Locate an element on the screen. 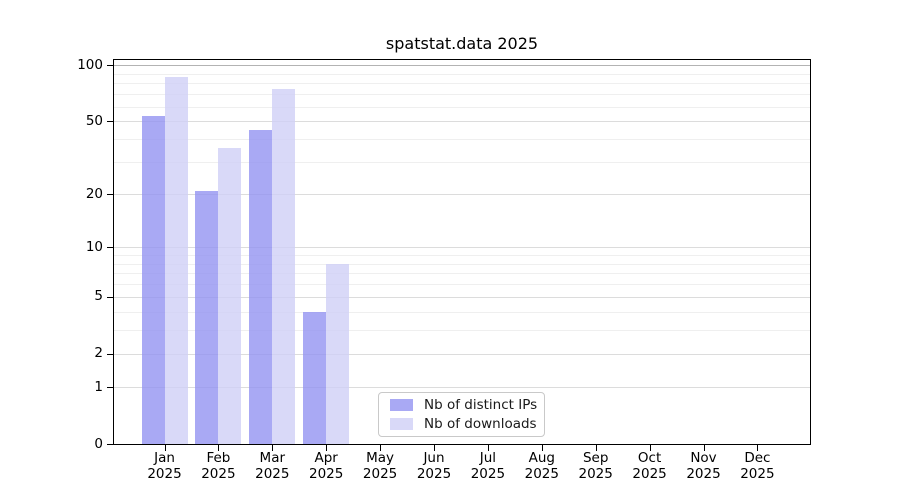 Image resolution: width=900 pixels, height=500 pixels. x-tick-label-may: May 2025 is located at coordinates (380, 466).